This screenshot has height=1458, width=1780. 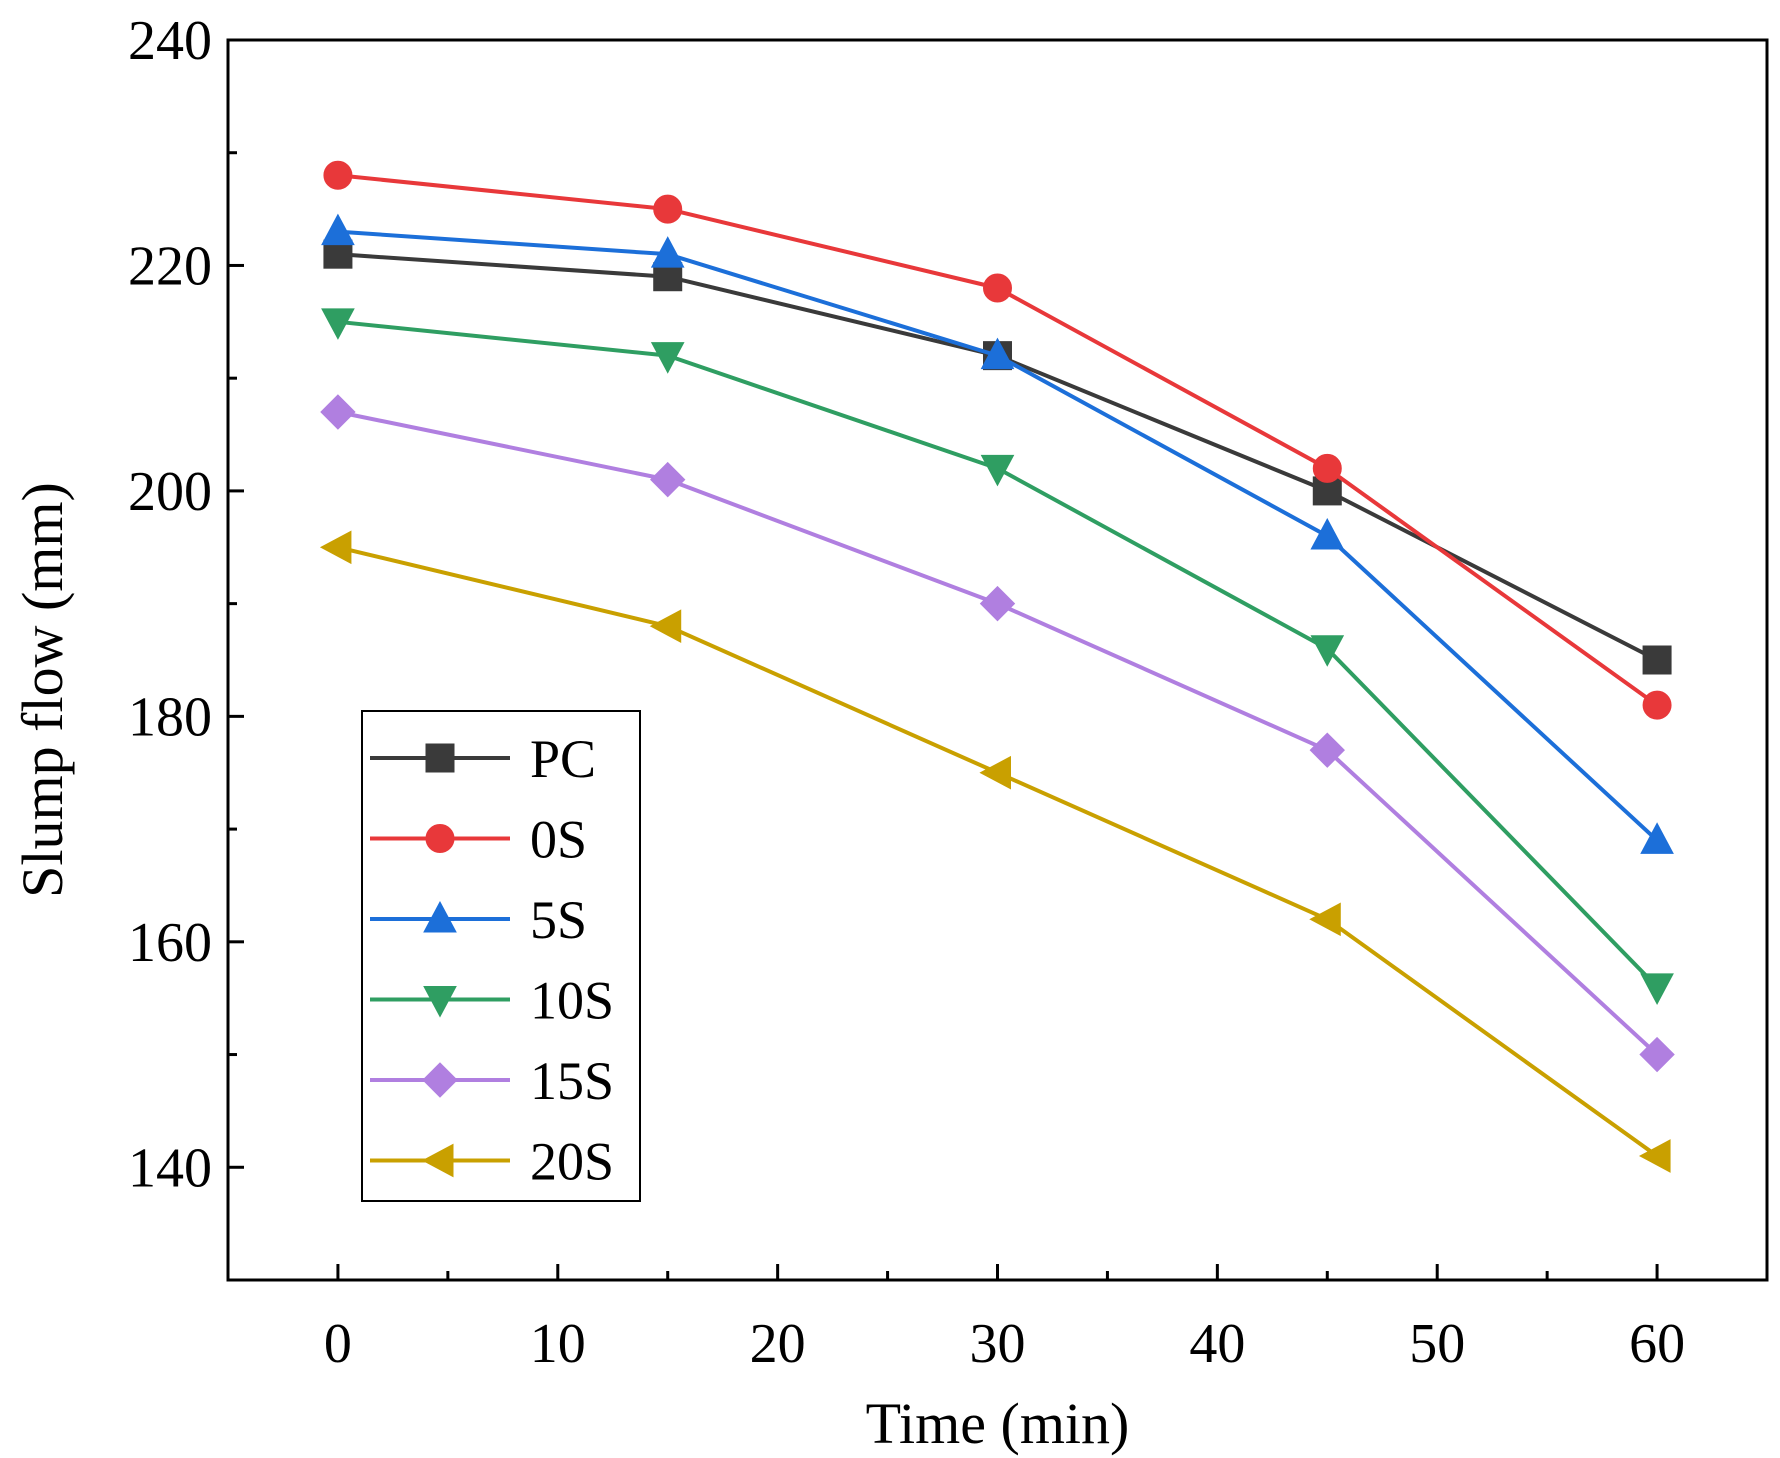 What do you see at coordinates (572, 1162) in the screenshot?
I see `legend-label: 20S` at bounding box center [572, 1162].